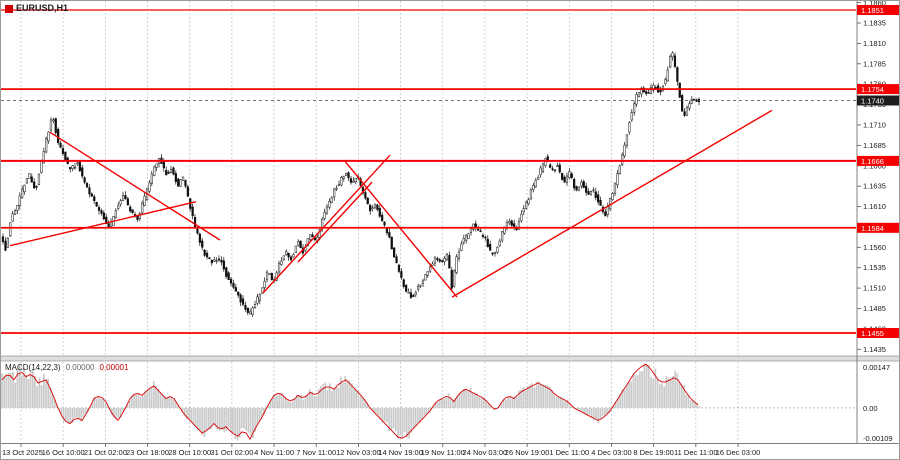  I want to click on price-tick-label: 1.1510, so click(874, 288).